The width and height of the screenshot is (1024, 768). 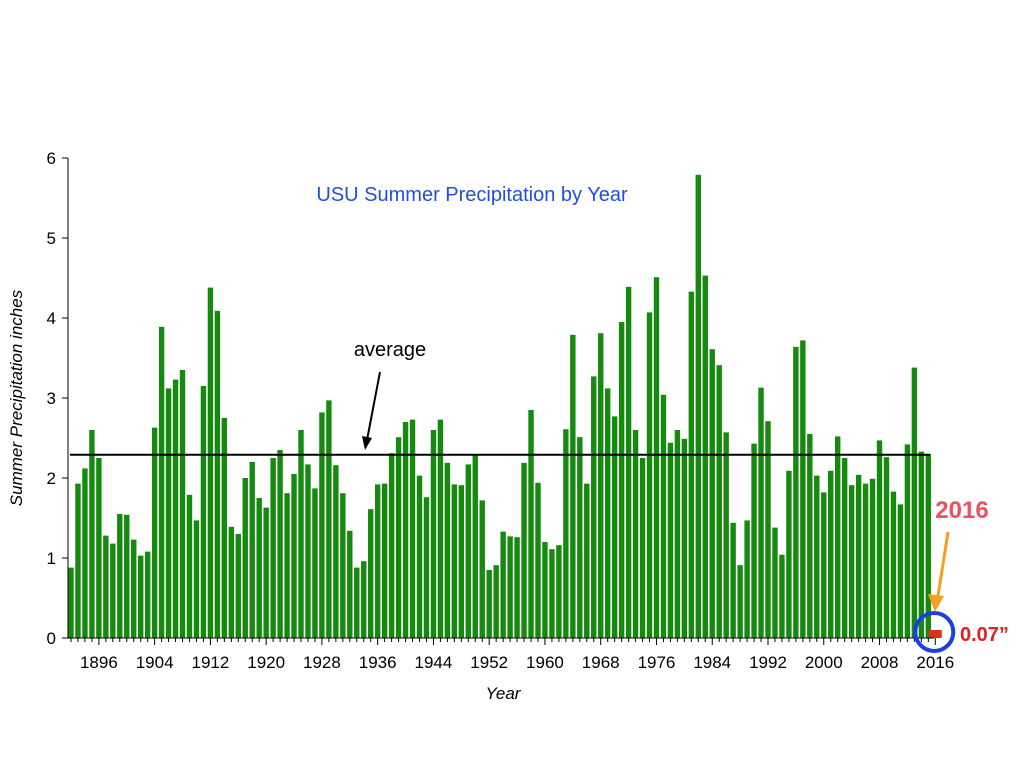 I want to click on x-tick-label: 1984, so click(x=712, y=662).